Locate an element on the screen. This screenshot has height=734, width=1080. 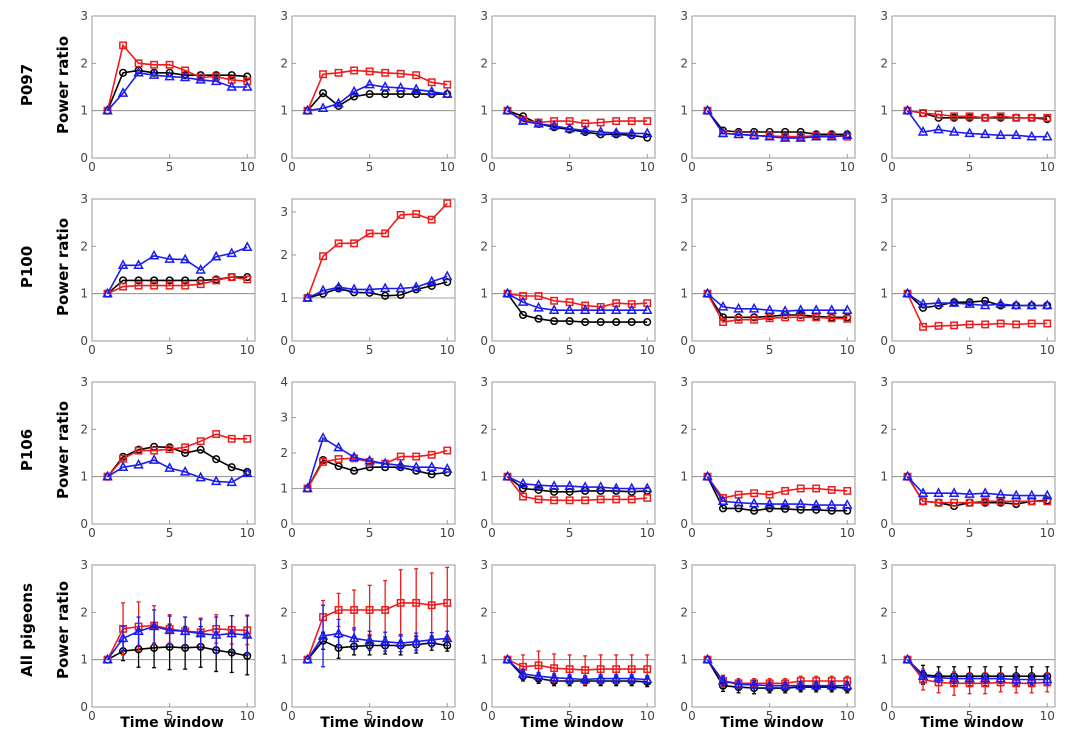
row-label-p097: P097 is located at coordinates (27, 85).